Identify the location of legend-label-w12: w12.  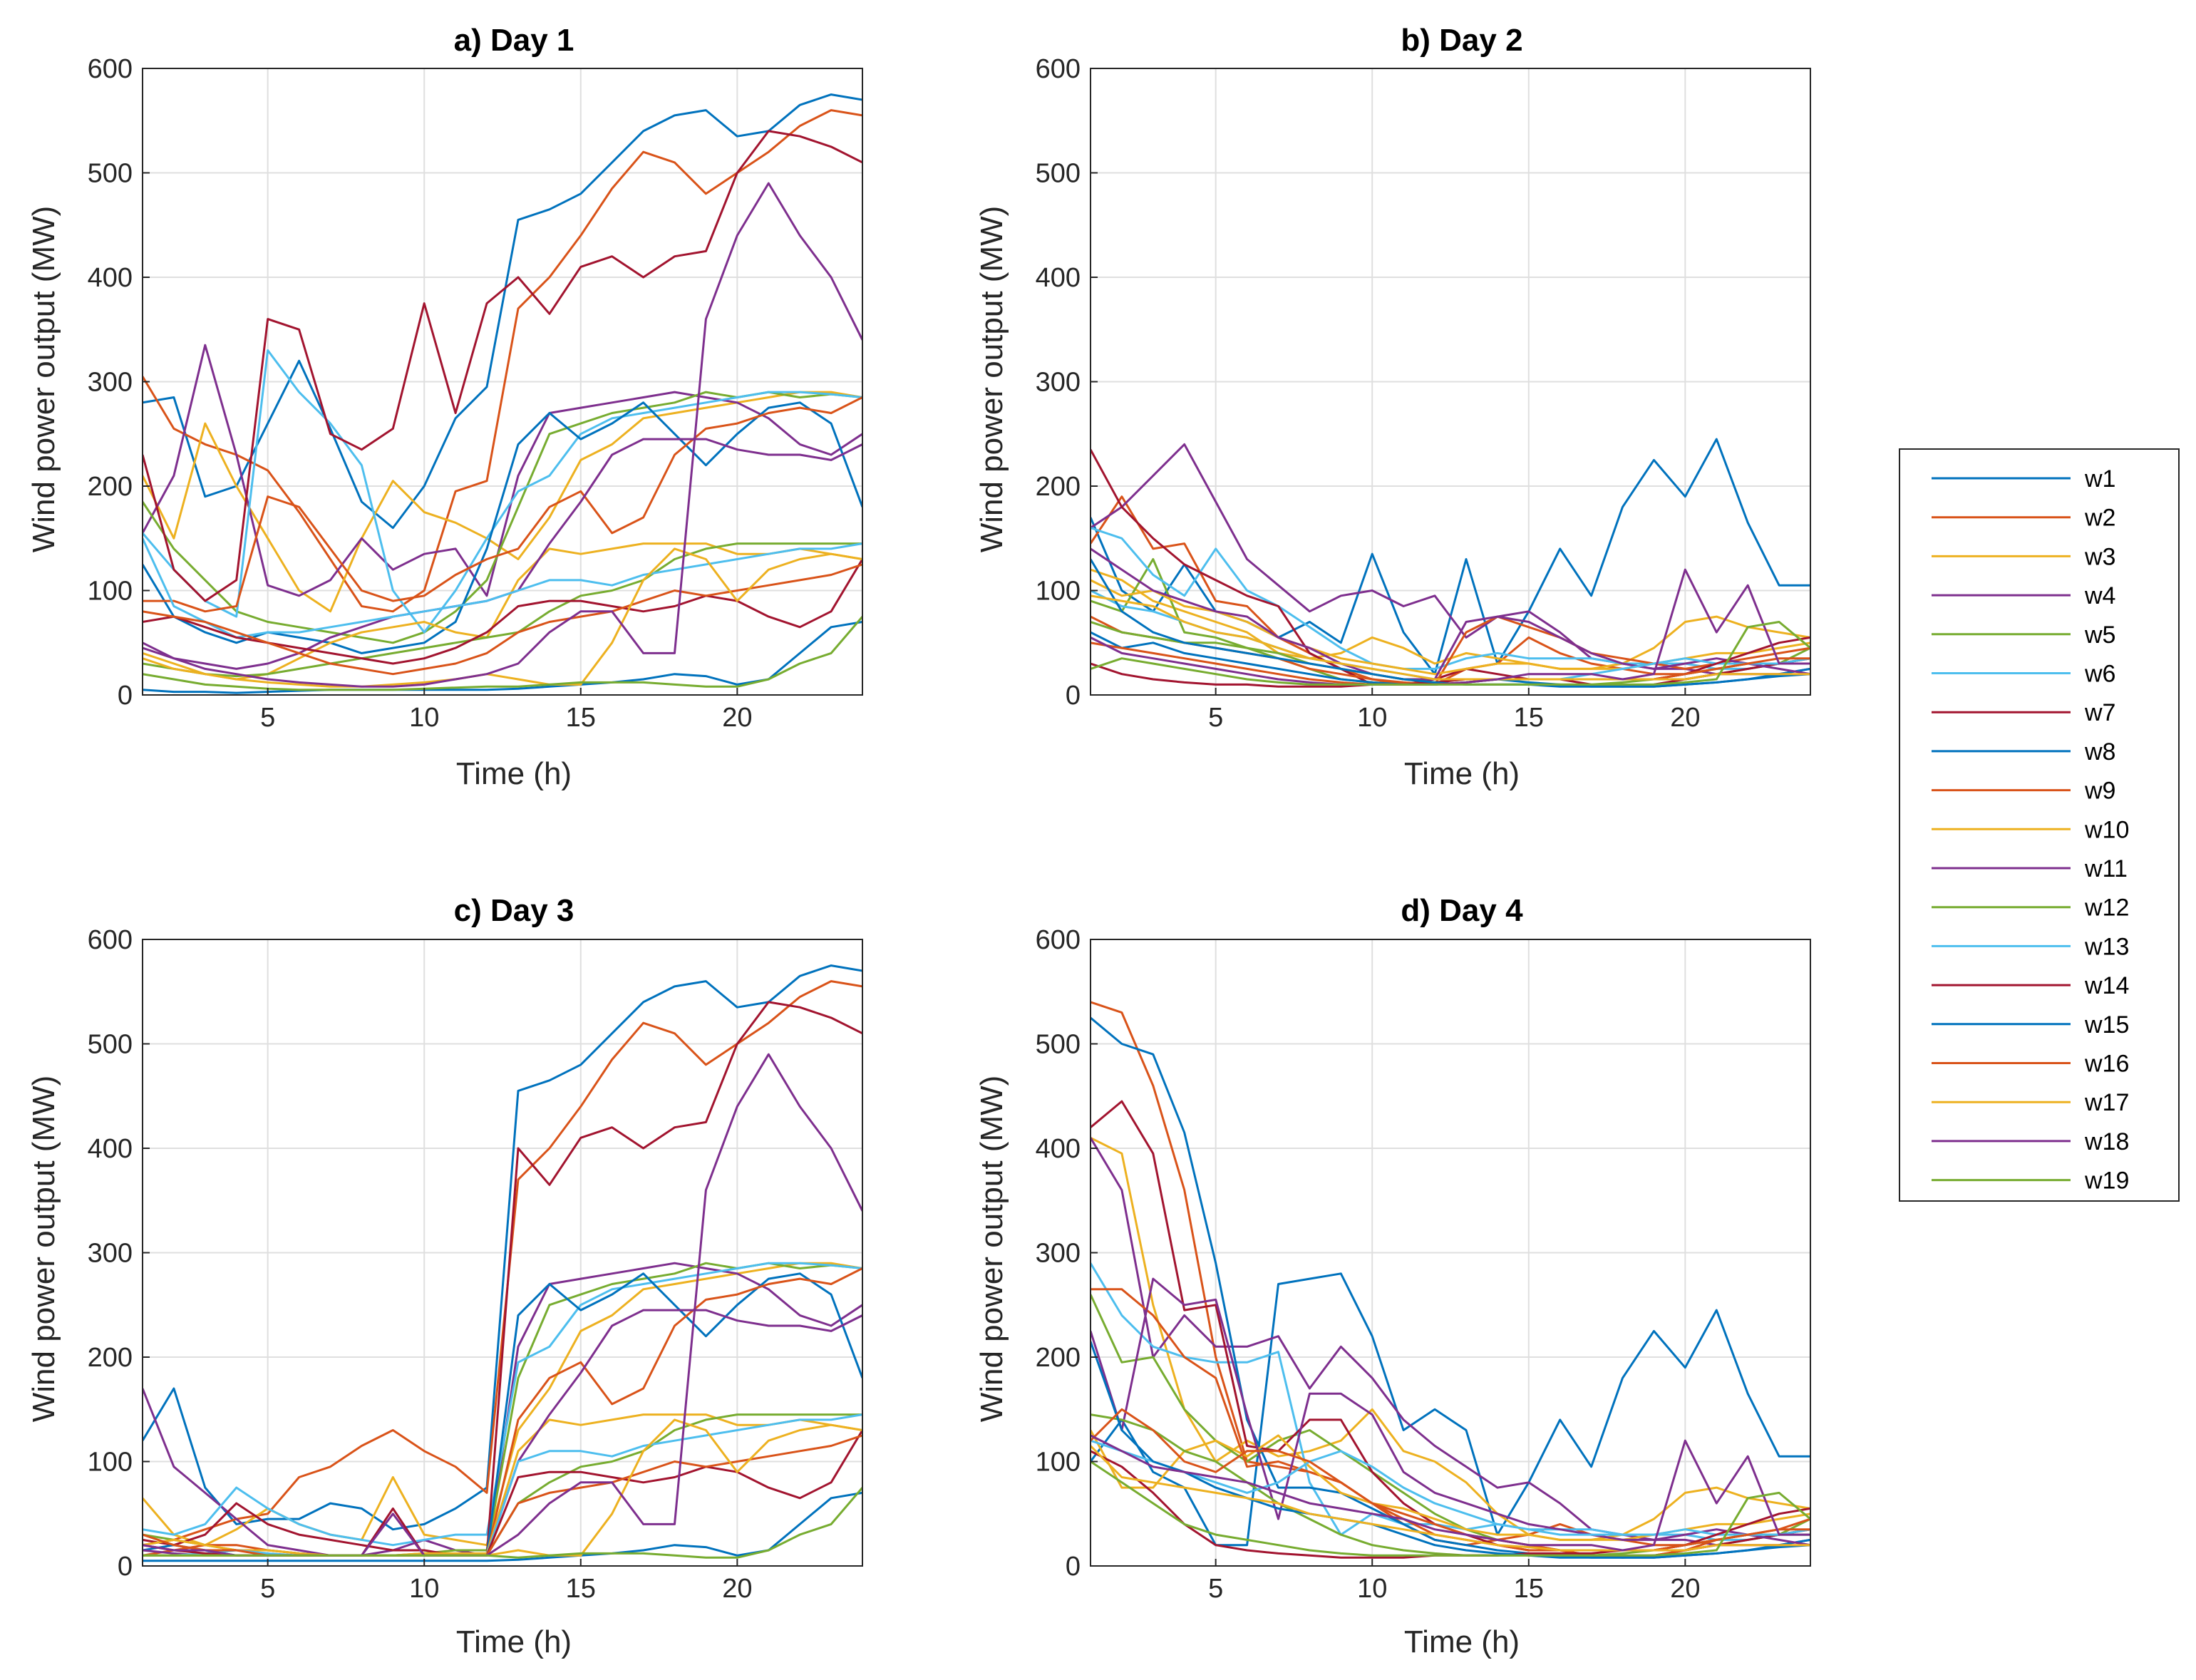
(2106, 908).